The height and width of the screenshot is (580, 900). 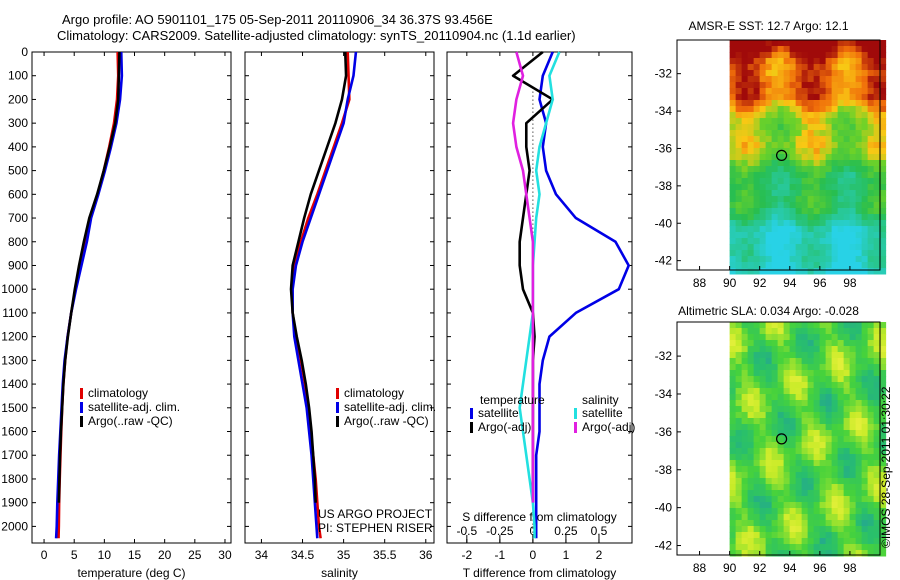 What do you see at coordinates (700, 283) in the screenshot?
I see `map-x-tick-label: 88` at bounding box center [700, 283].